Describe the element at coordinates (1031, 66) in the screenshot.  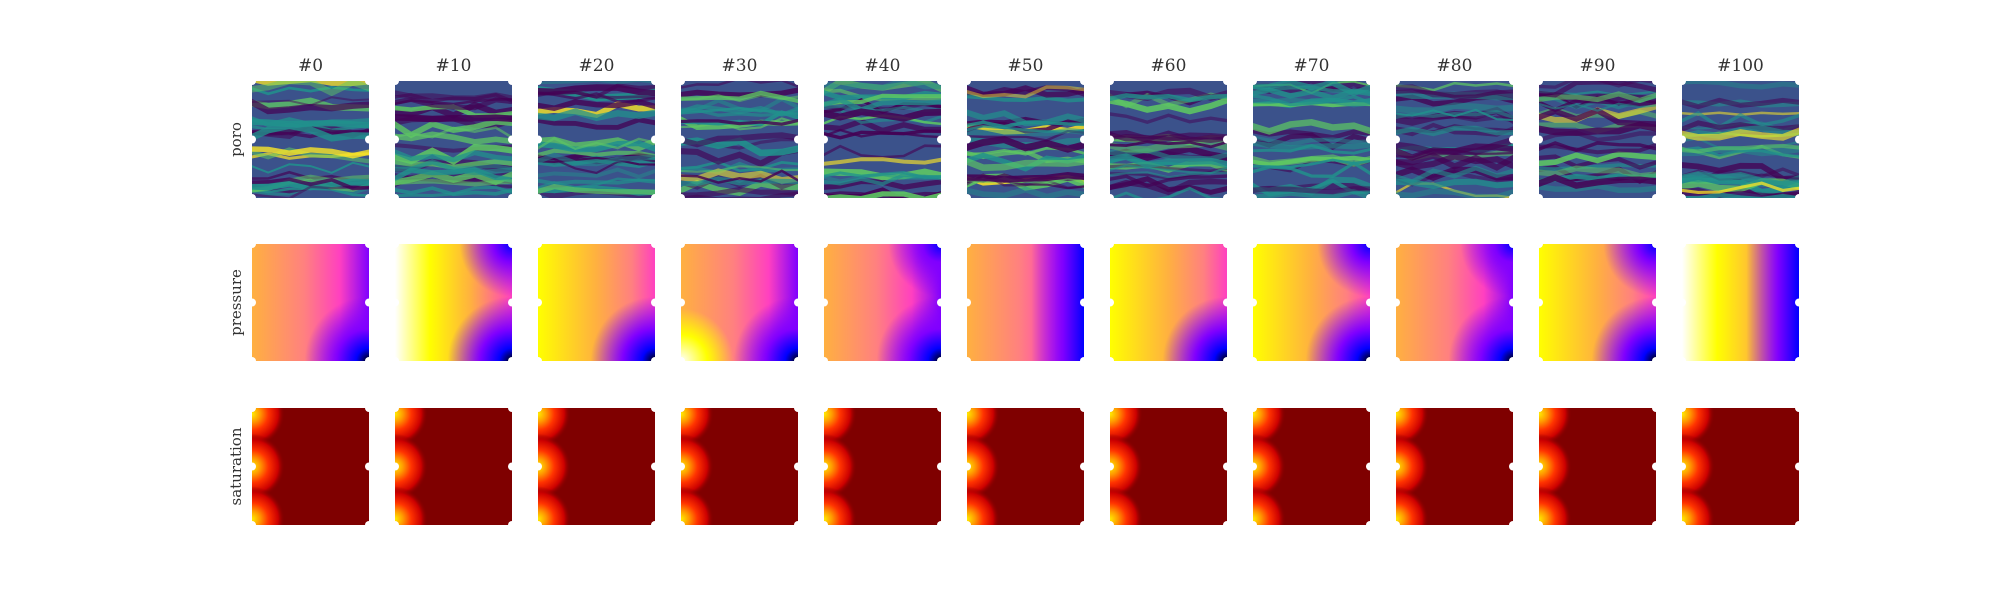
I see `column-titles: #0 #10 #20 #30 #40 #50 #60 #70 #80 #90 #100` at that location.